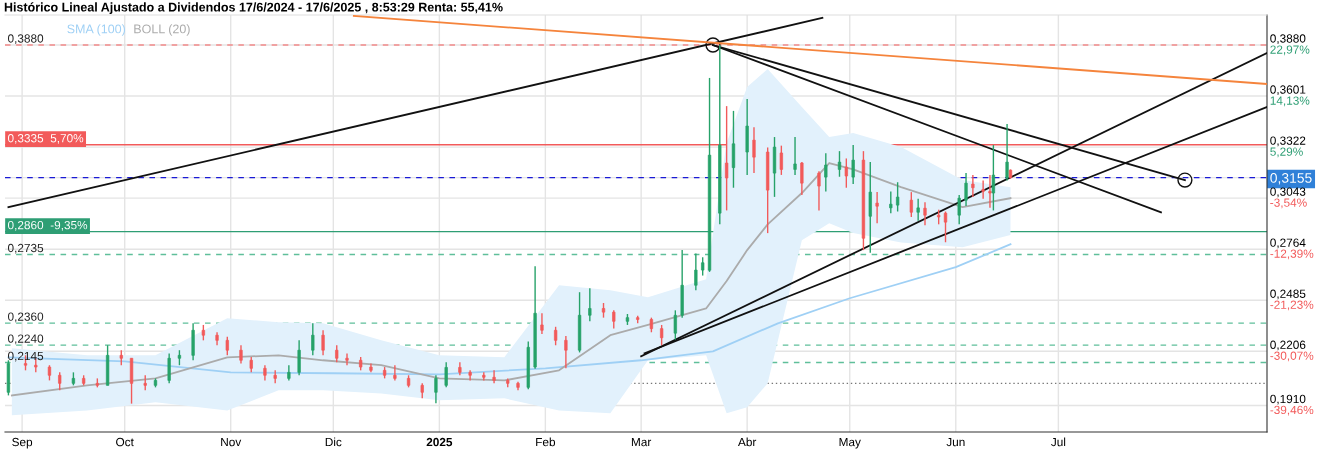 The image size is (1323, 452). I want to click on x-tick-label: Nov, so click(231, 442).